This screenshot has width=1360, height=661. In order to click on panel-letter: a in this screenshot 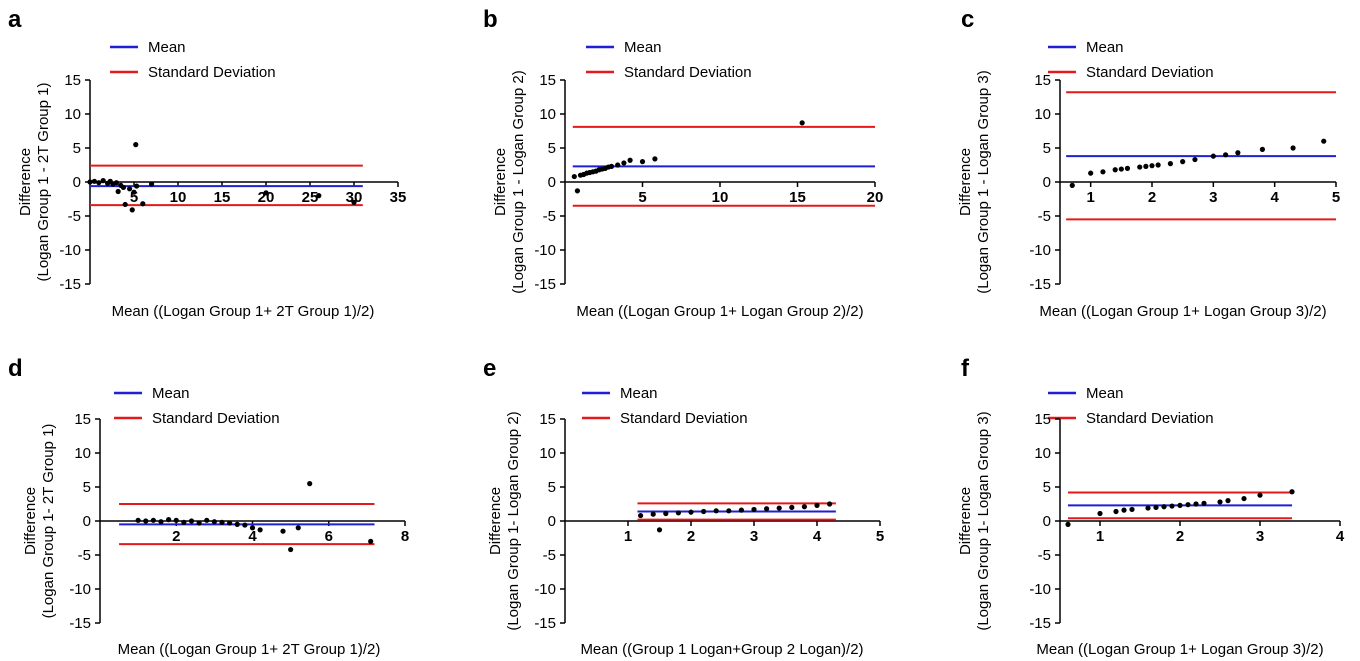, I will do `click(15, 19)`.